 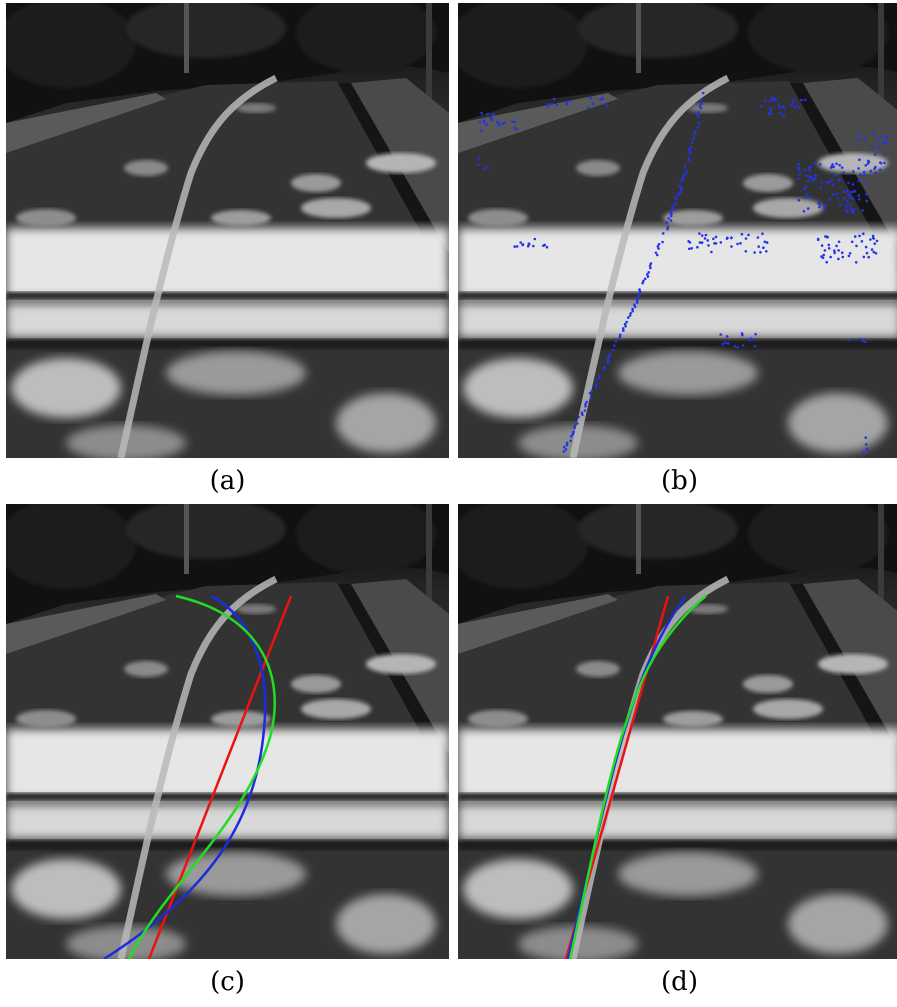 I want to click on fit-line-red, so click(x=220, y=777).